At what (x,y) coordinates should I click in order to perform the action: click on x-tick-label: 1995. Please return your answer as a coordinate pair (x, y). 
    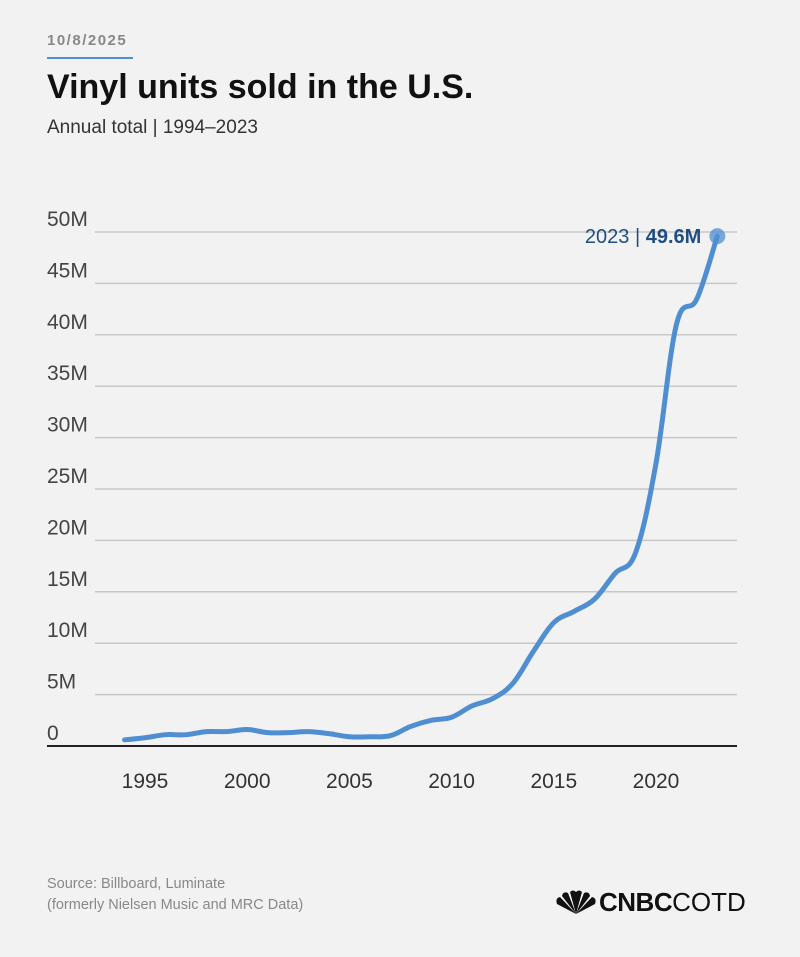
    Looking at the image, I should click on (145, 781).